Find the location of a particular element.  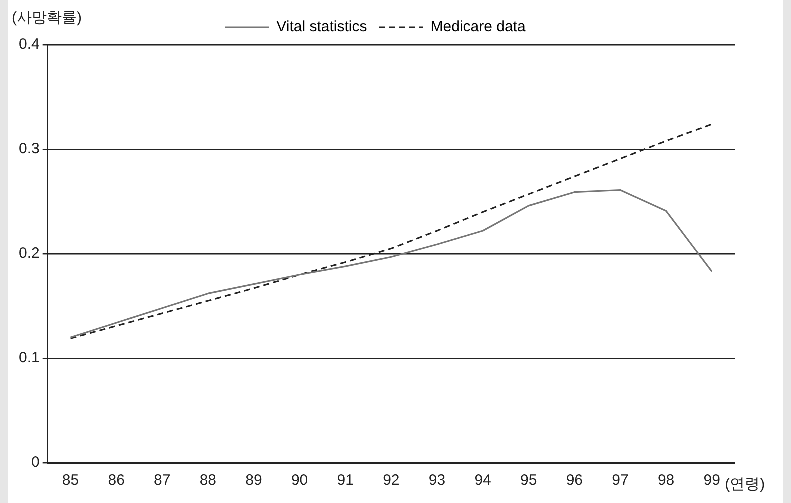

x-tick-label: 93 is located at coordinates (437, 481).